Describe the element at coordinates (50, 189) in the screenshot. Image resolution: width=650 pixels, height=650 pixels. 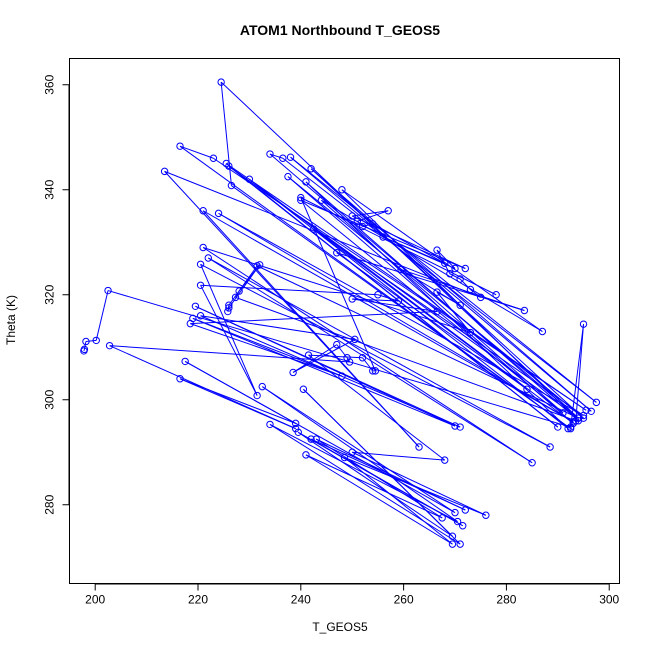
I see `y-tick-label: 340` at that location.